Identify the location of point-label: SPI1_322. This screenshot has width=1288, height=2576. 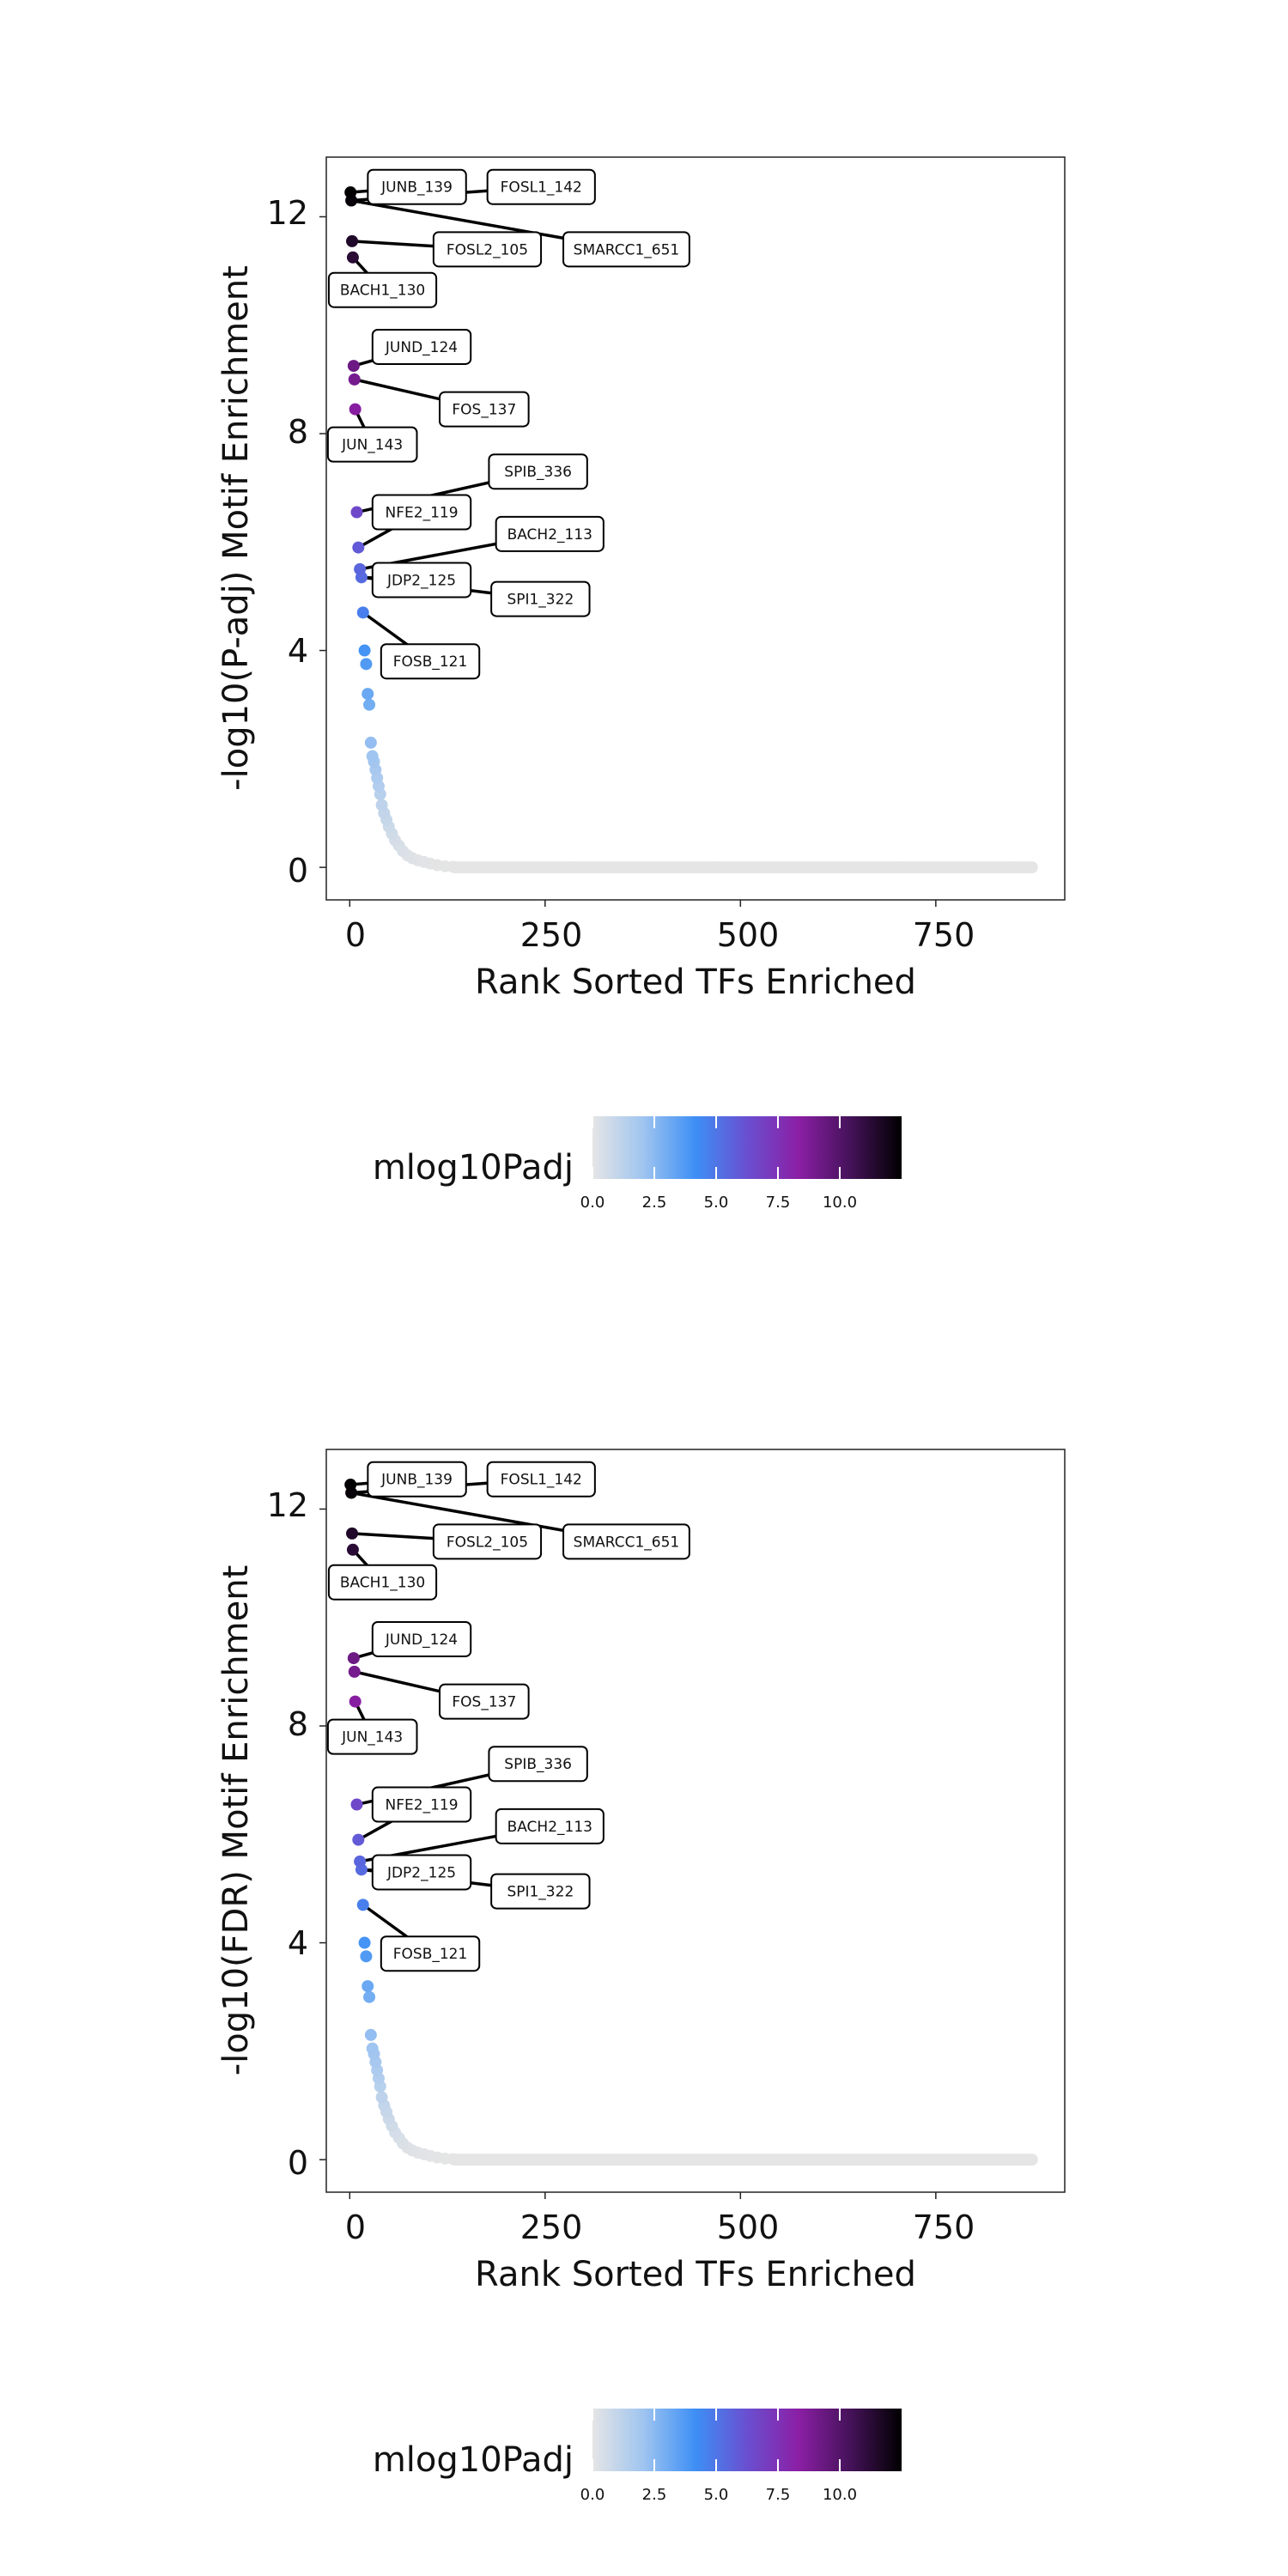
(541, 1892).